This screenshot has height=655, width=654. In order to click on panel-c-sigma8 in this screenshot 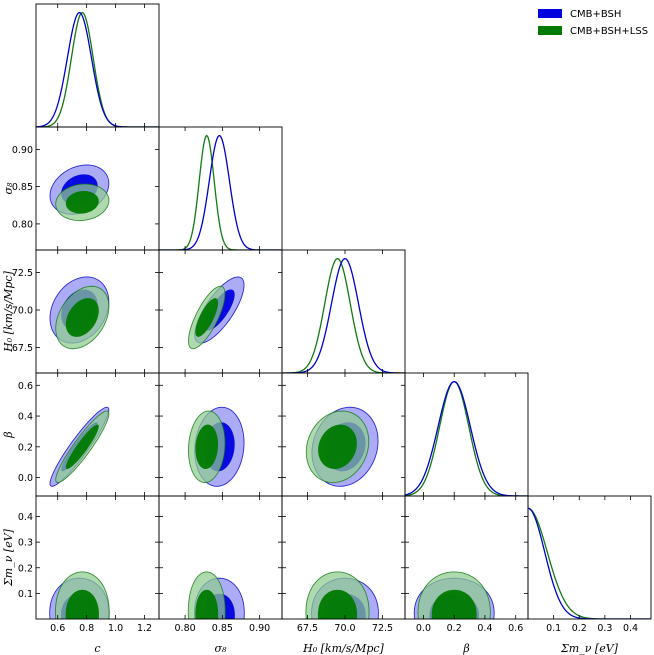, I will do `click(79, 192)`.